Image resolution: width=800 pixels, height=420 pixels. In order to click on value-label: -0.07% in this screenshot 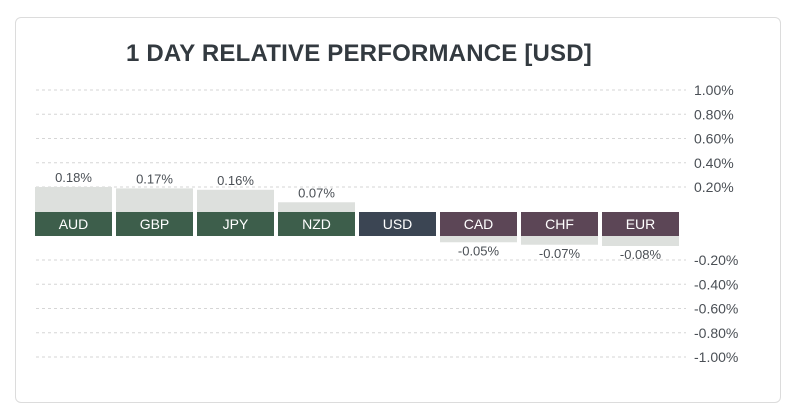, I will do `click(560, 253)`.